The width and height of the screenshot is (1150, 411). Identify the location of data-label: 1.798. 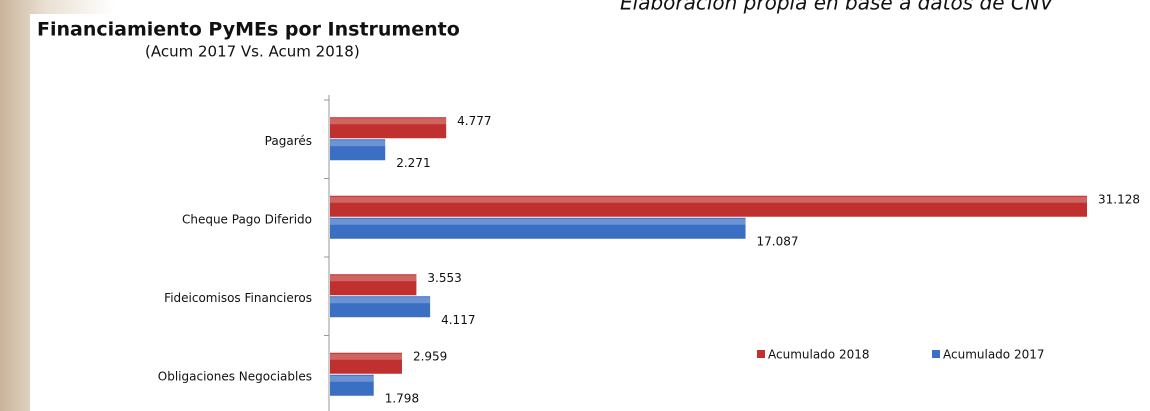
(402, 398).